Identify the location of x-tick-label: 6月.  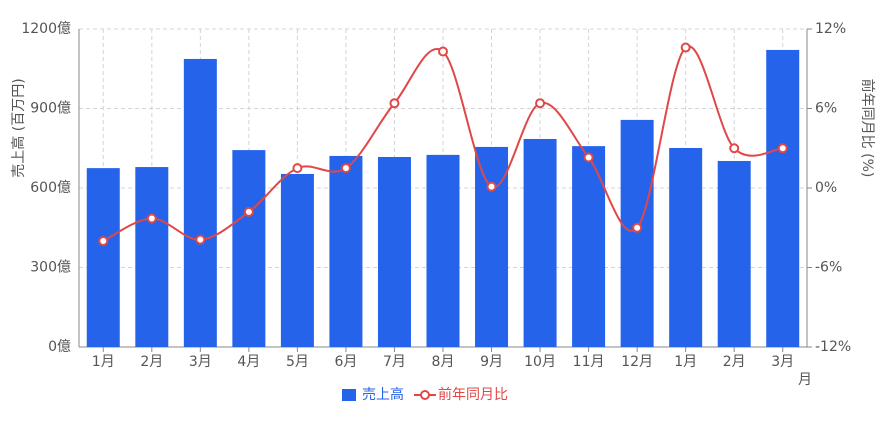
(345, 362).